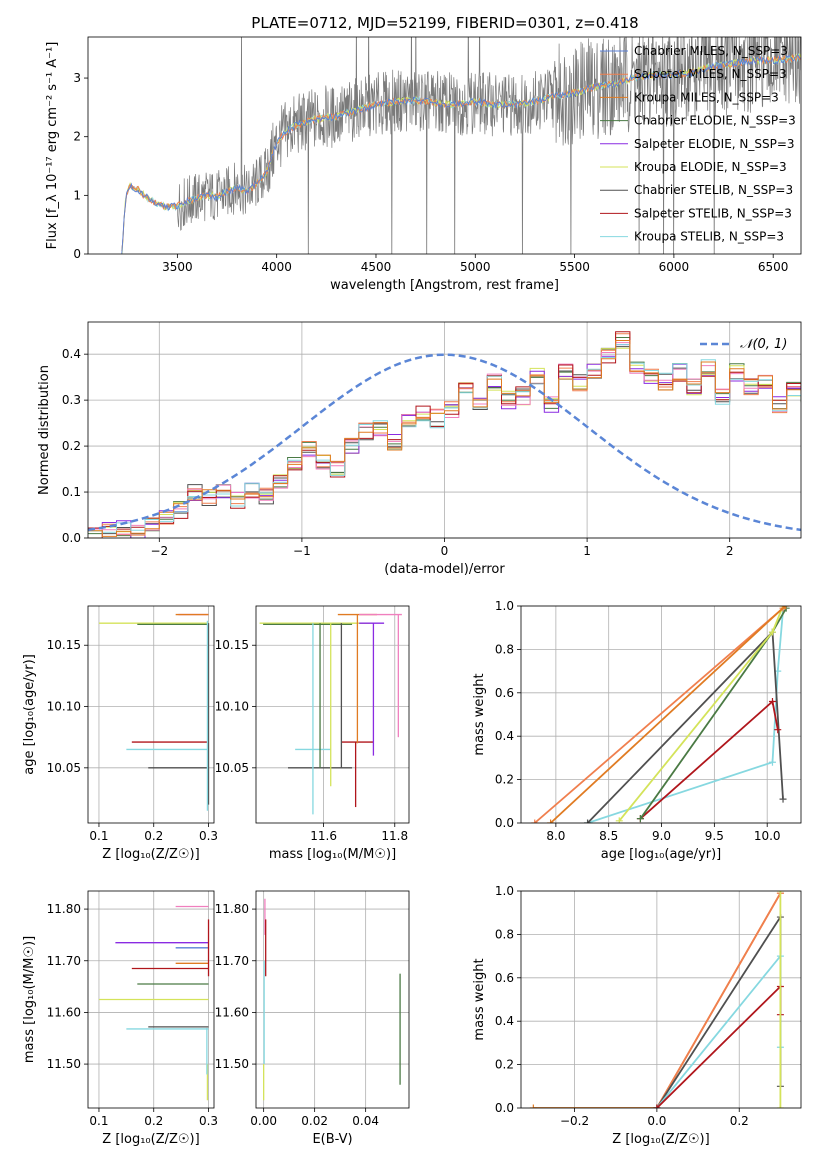 The height and width of the screenshot is (1170, 819). What do you see at coordinates (730, 551) in the screenshot?
I see `x-tick-label: 2` at bounding box center [730, 551].